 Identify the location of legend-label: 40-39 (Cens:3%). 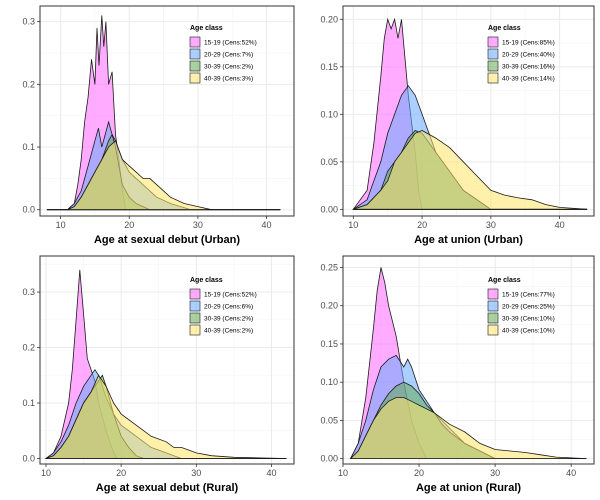
(228, 79).